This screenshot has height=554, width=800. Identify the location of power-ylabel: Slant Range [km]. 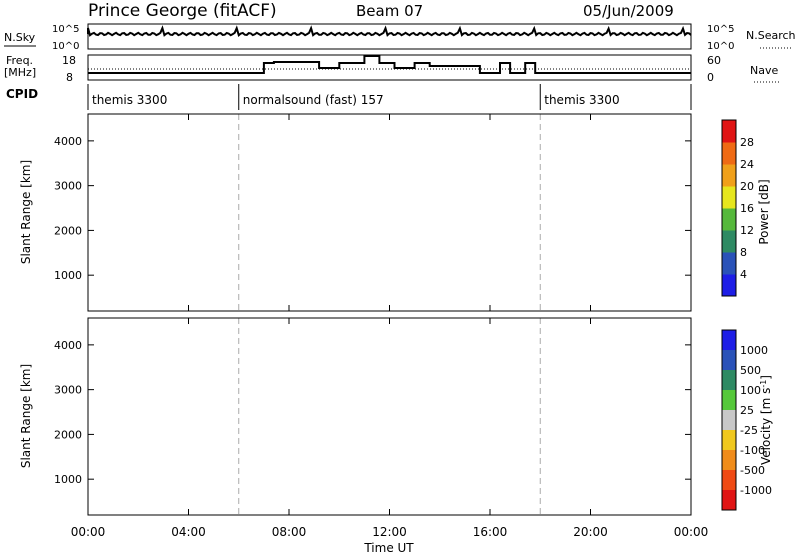
(26, 212).